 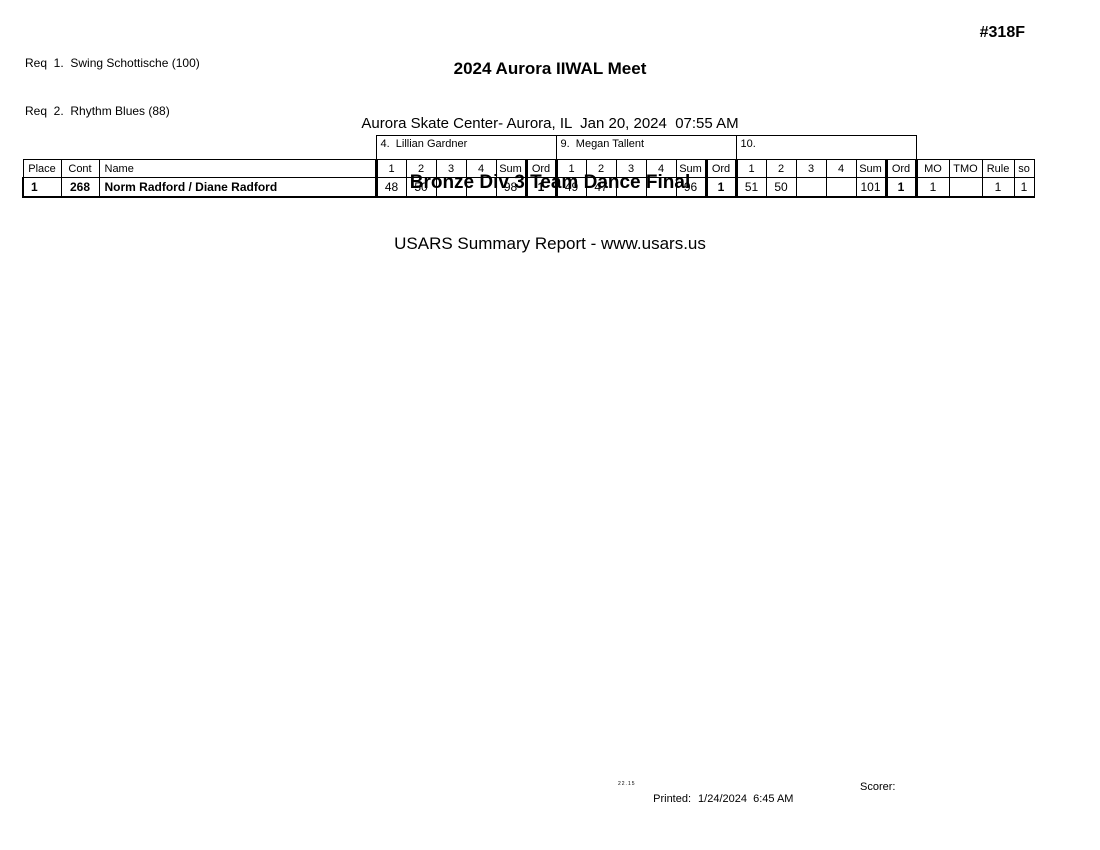 I want to click on mo-cell: 1, so click(x=932, y=187).